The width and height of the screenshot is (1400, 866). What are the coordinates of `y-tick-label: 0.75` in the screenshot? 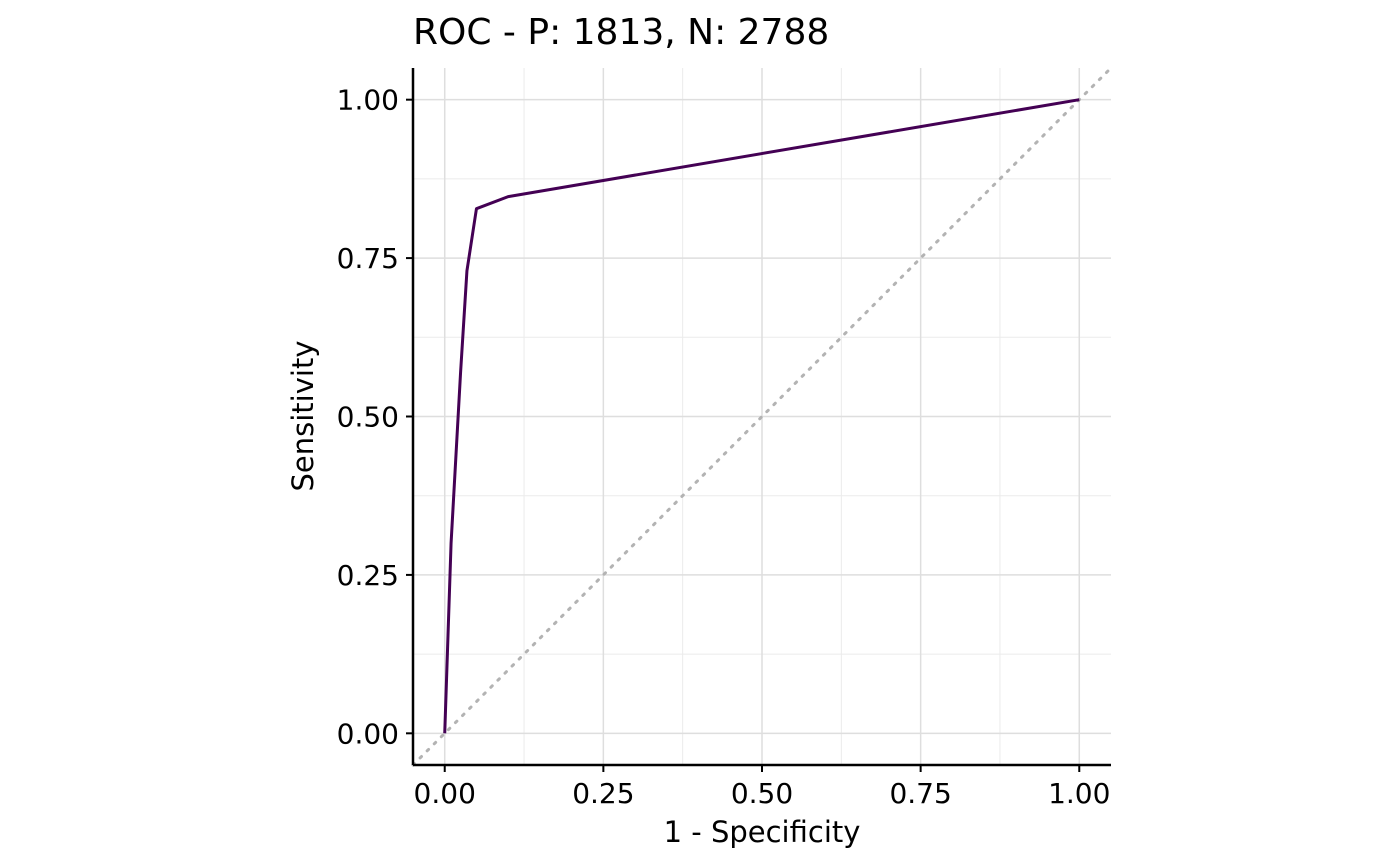 It's located at (368, 258).